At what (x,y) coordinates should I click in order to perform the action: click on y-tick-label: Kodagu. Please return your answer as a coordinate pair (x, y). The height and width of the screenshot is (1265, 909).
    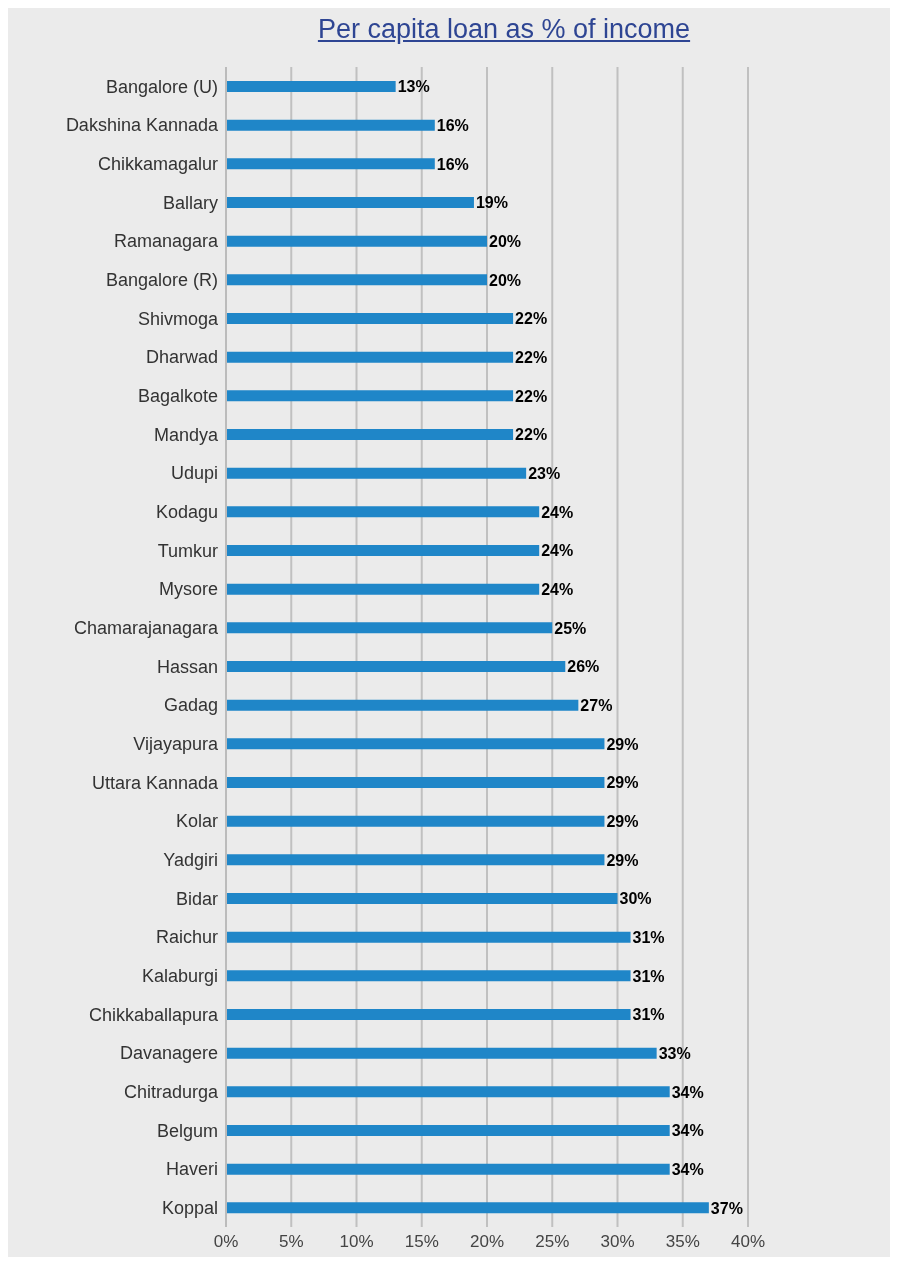
    Looking at the image, I should click on (186, 512).